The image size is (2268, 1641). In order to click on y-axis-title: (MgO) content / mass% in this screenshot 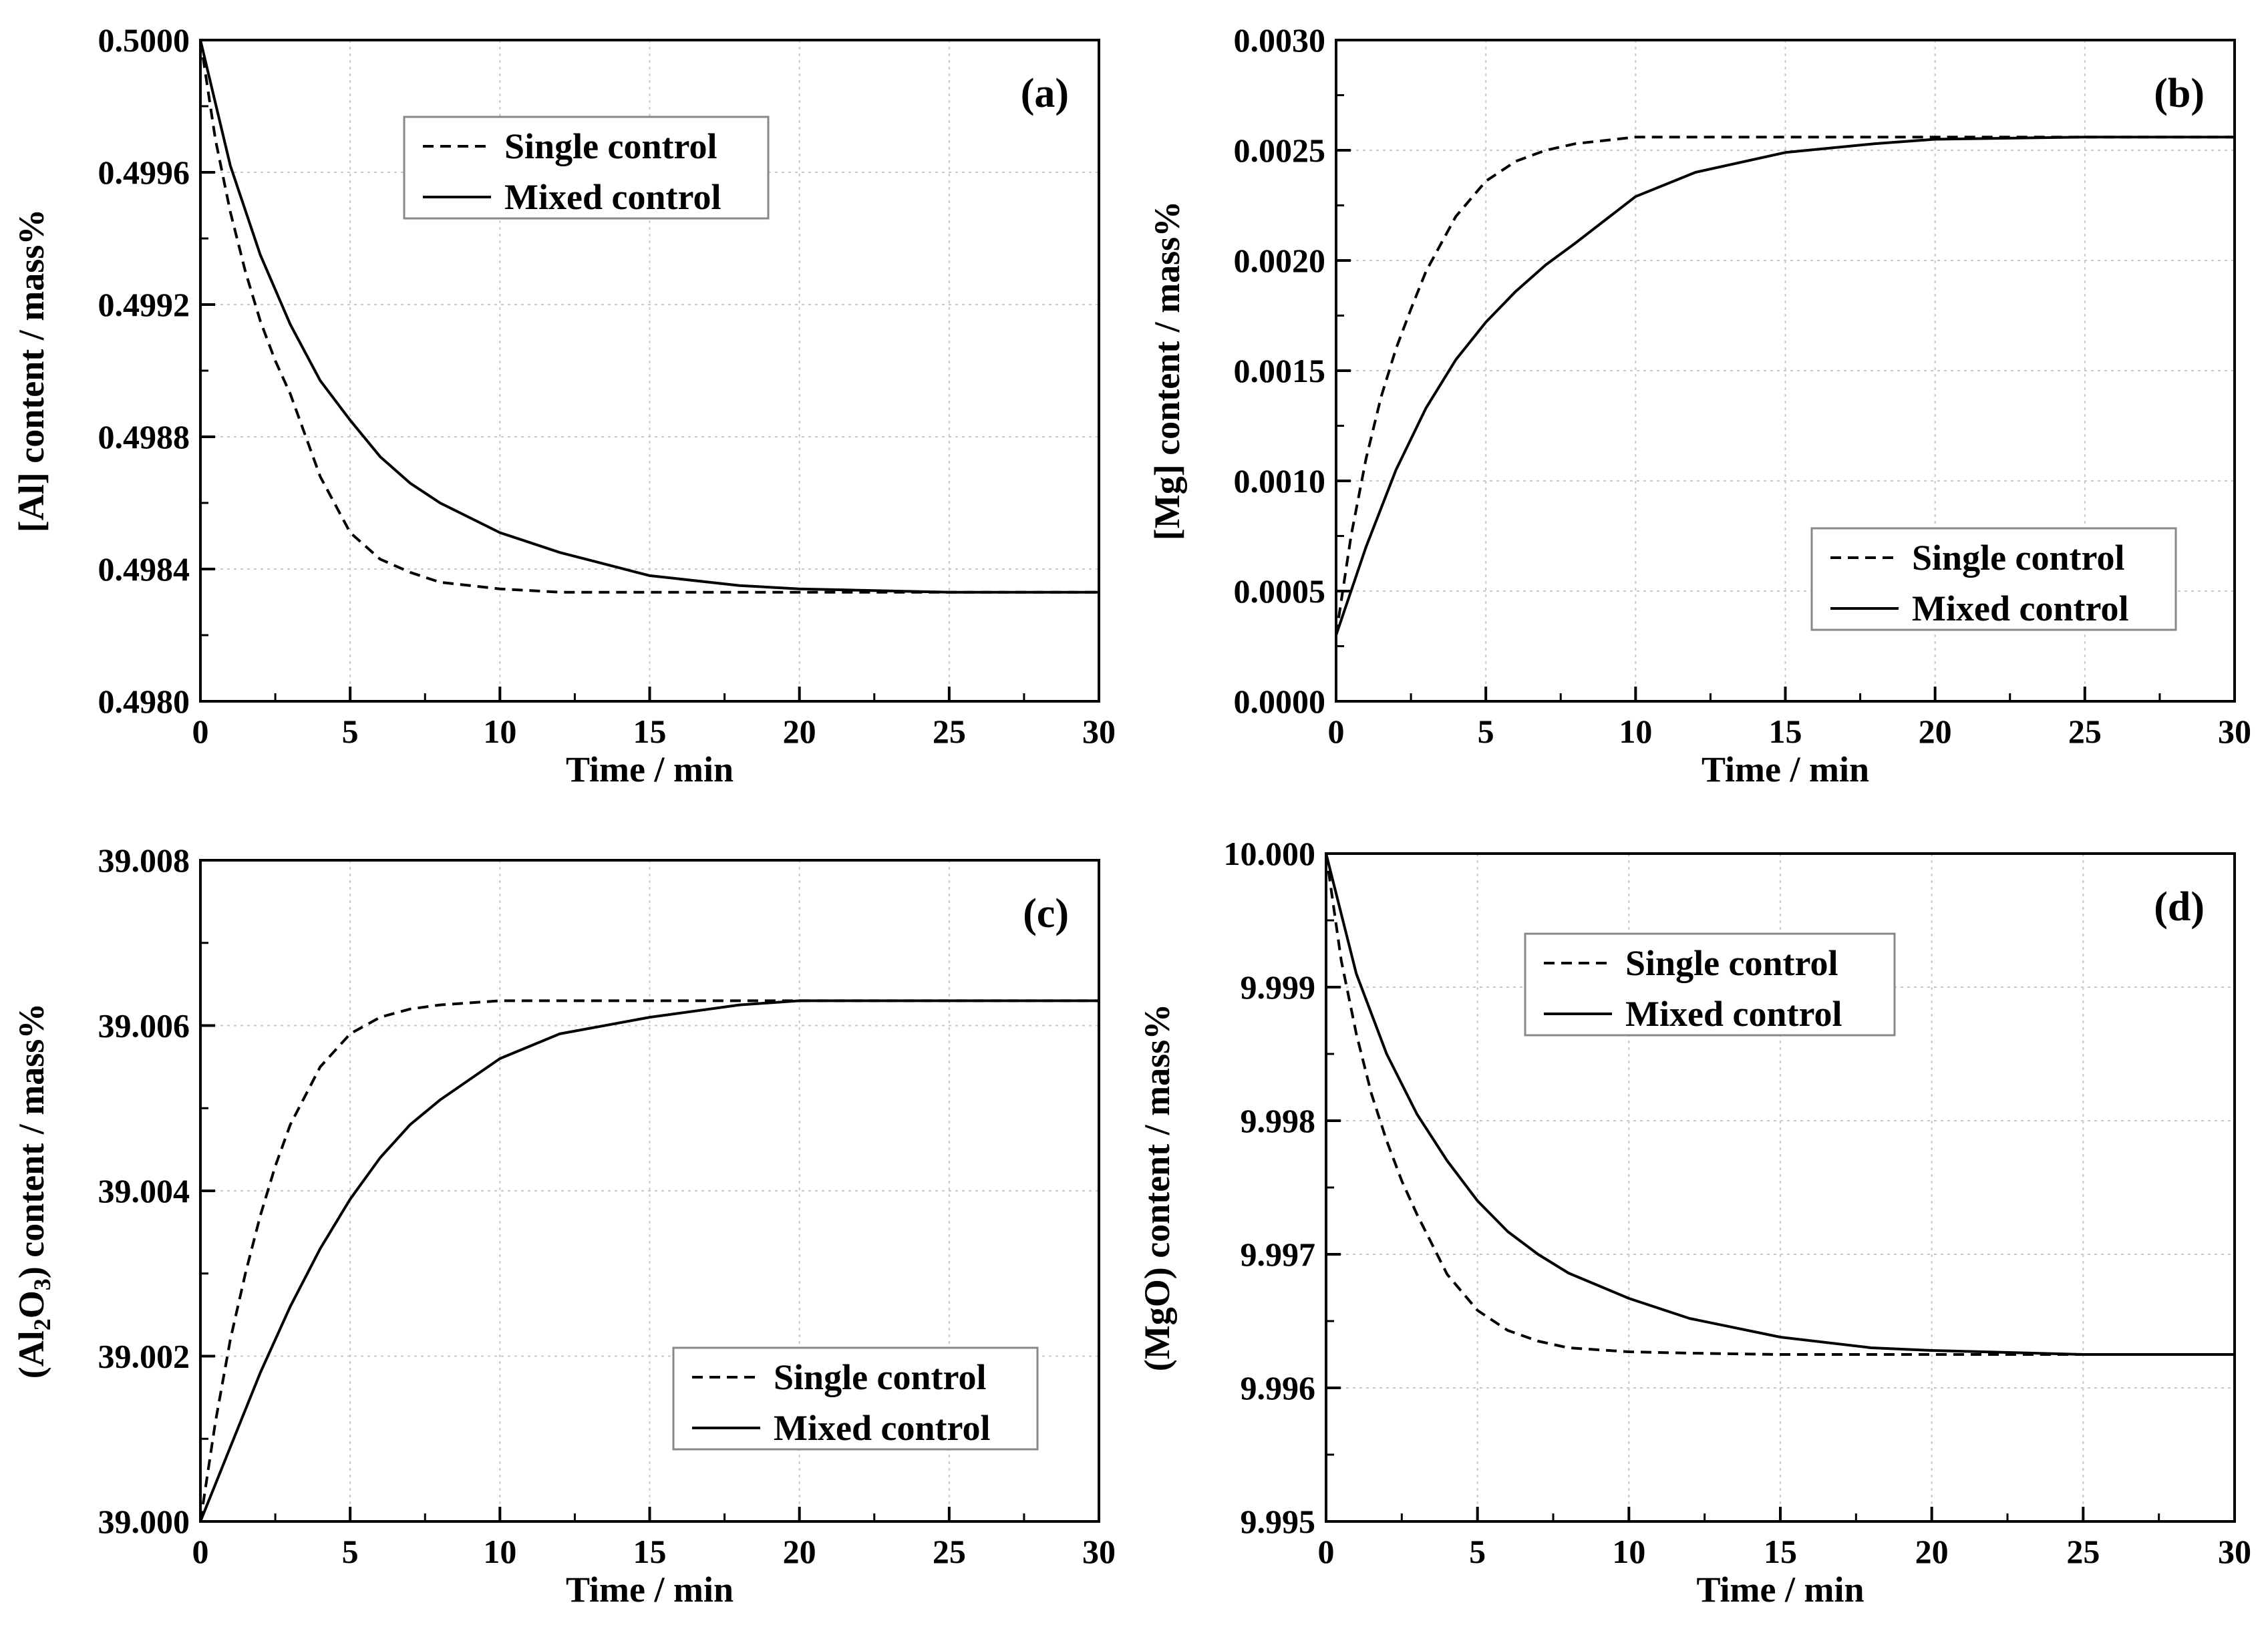, I will do `click(1157, 1187)`.